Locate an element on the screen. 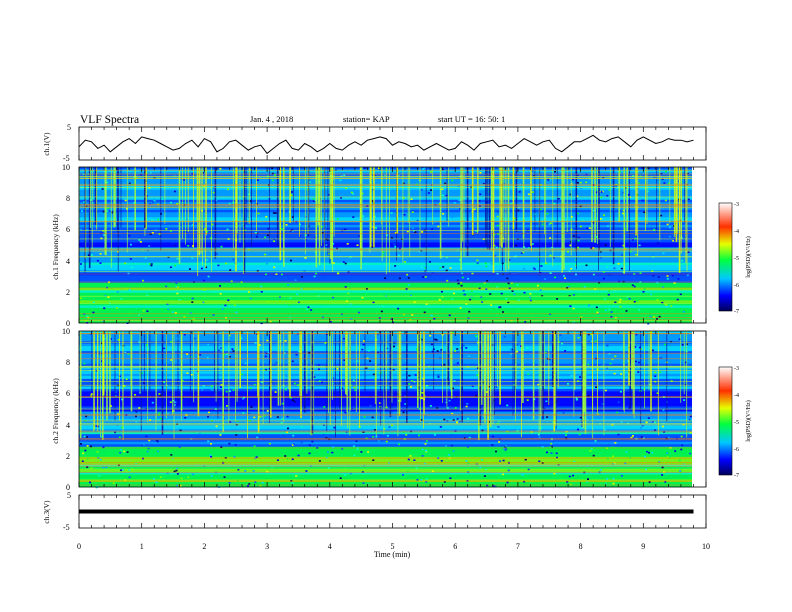 The height and width of the screenshot is (612, 792). ch3-waveform-ylabel: ch.3(V) is located at coordinates (46, 512).